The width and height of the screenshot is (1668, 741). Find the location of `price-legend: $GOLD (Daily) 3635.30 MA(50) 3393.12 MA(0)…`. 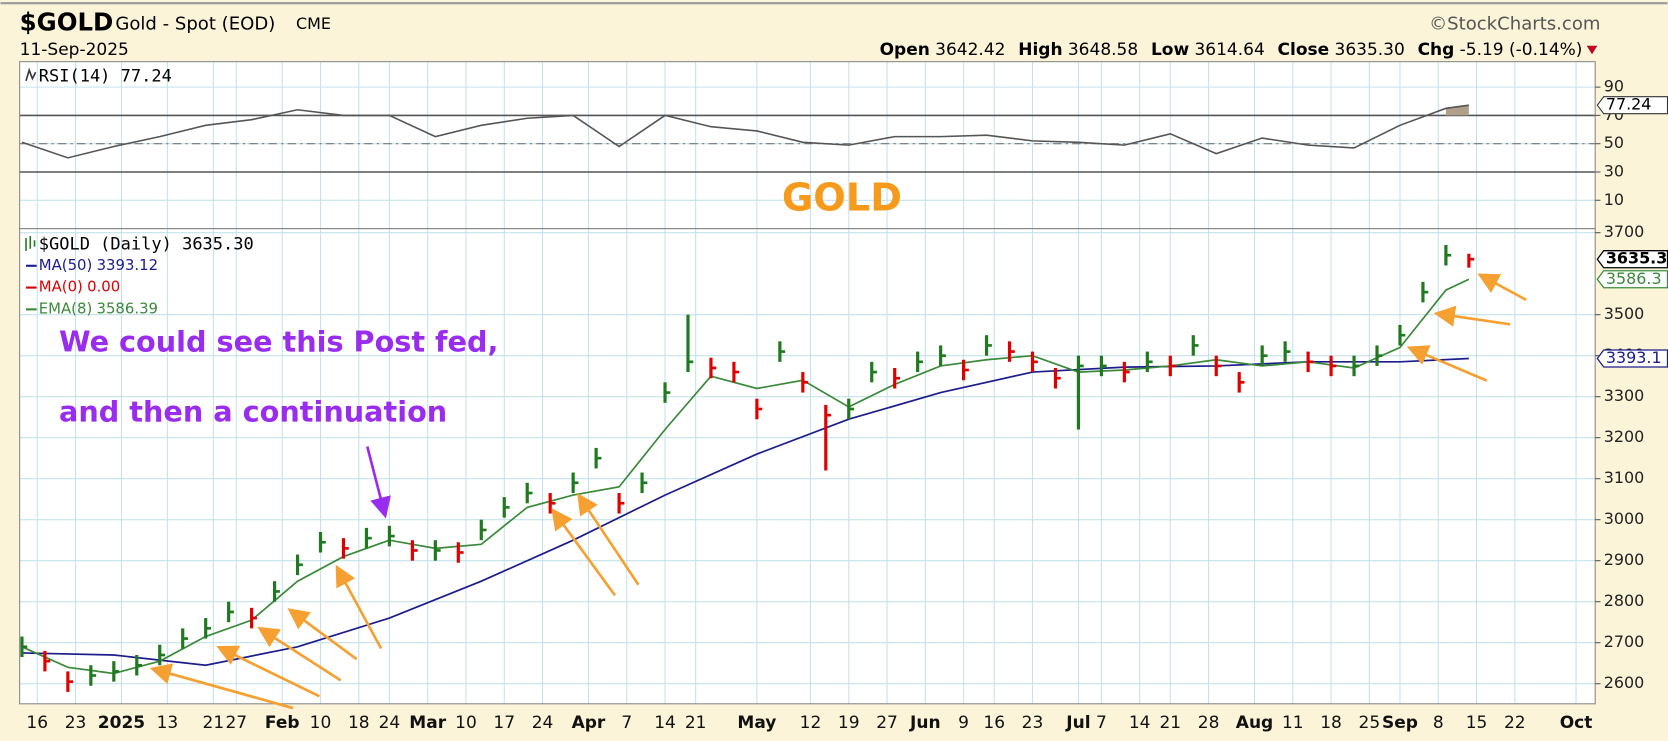

price-legend: $GOLD (Daily) 3635.30 MA(50) 3393.12 MA(0)… is located at coordinates (139, 276).